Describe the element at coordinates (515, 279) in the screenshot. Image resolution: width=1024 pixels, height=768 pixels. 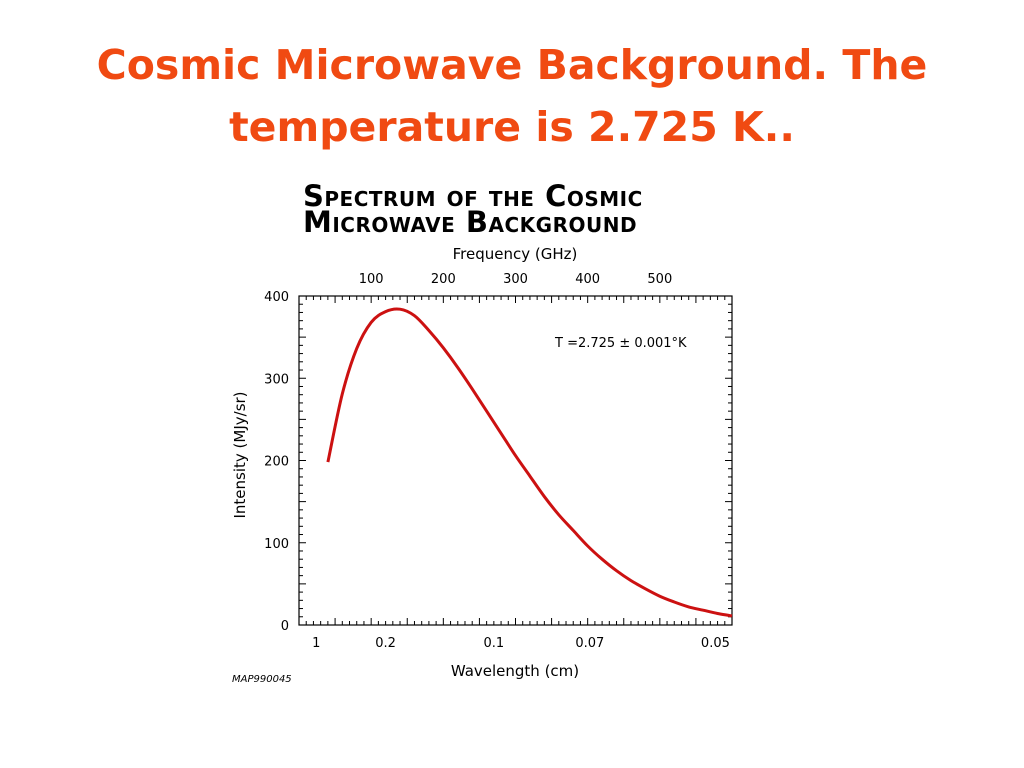
I see `top-tick-label: 300` at that location.